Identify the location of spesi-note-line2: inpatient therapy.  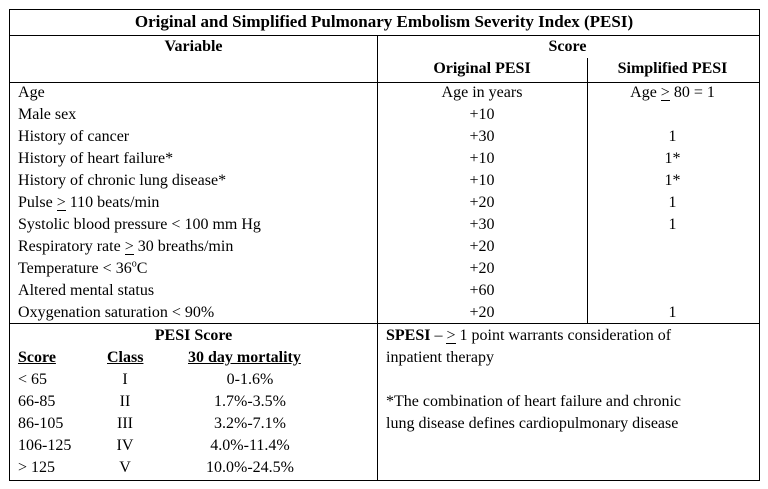
(440, 357).